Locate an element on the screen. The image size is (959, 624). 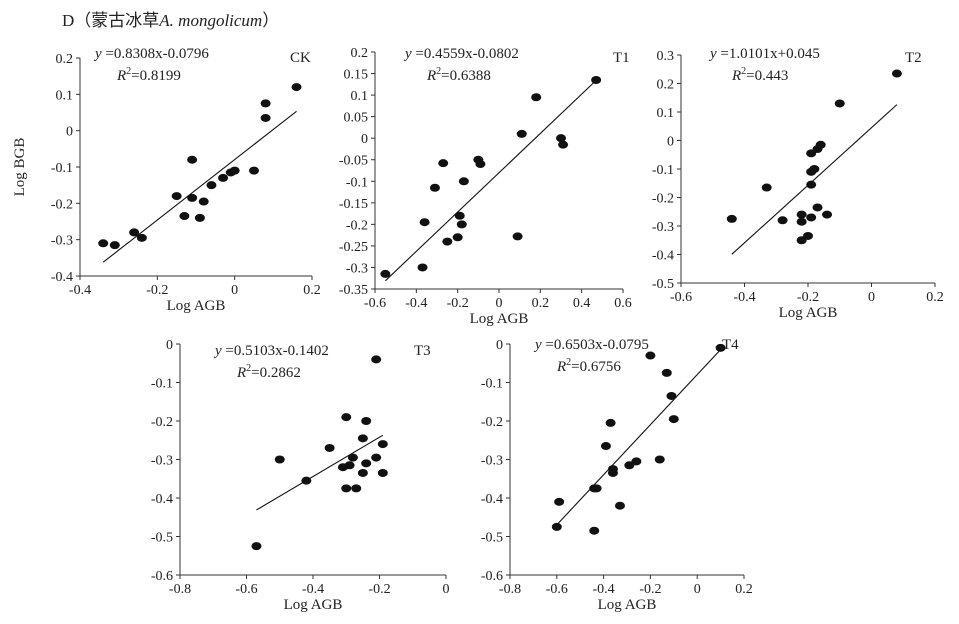
r-squared-label: R2=0.2862 is located at coordinates (268, 372).